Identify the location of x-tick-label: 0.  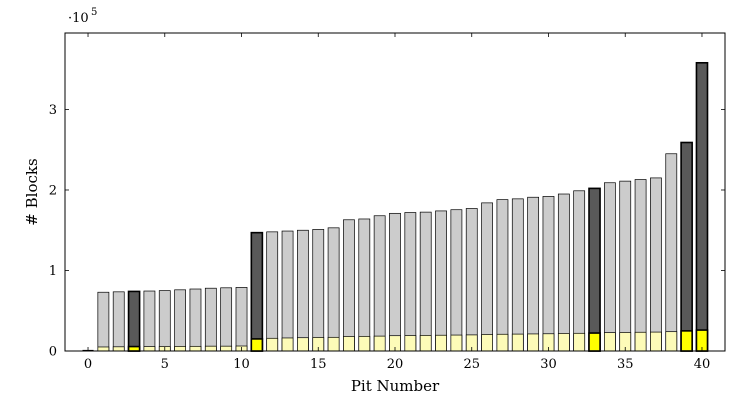
(88, 364).